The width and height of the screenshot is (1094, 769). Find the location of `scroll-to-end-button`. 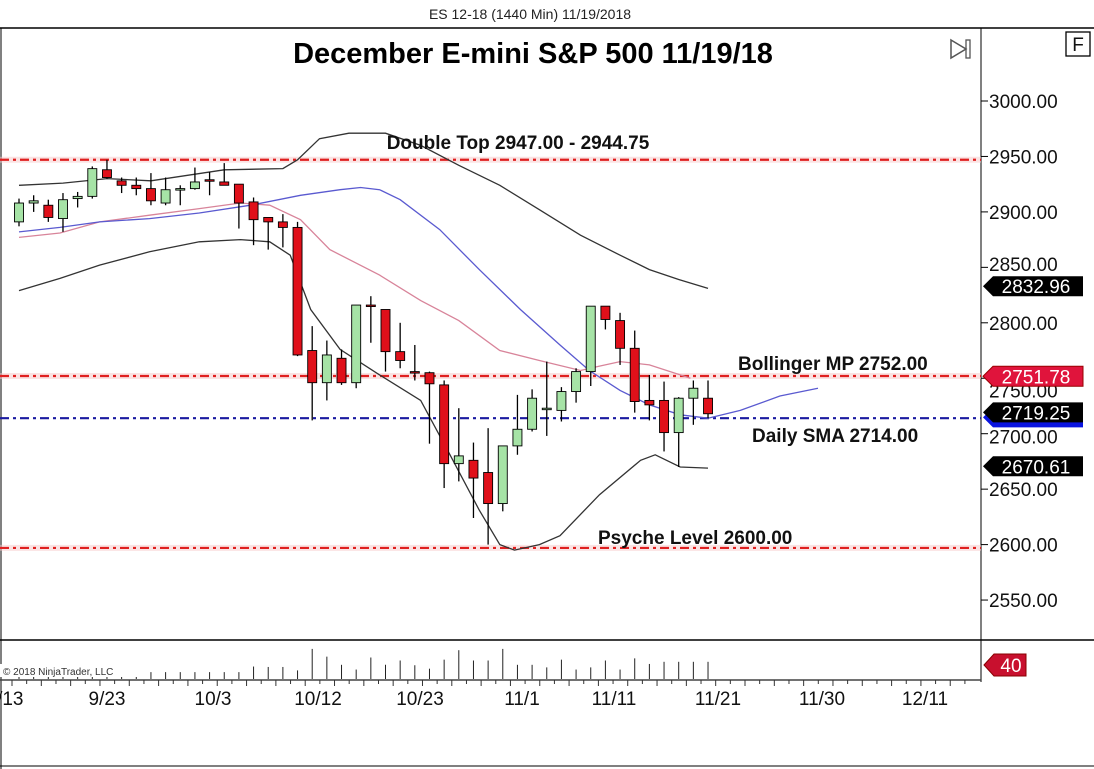

scroll-to-end-button is located at coordinates (960, 49).